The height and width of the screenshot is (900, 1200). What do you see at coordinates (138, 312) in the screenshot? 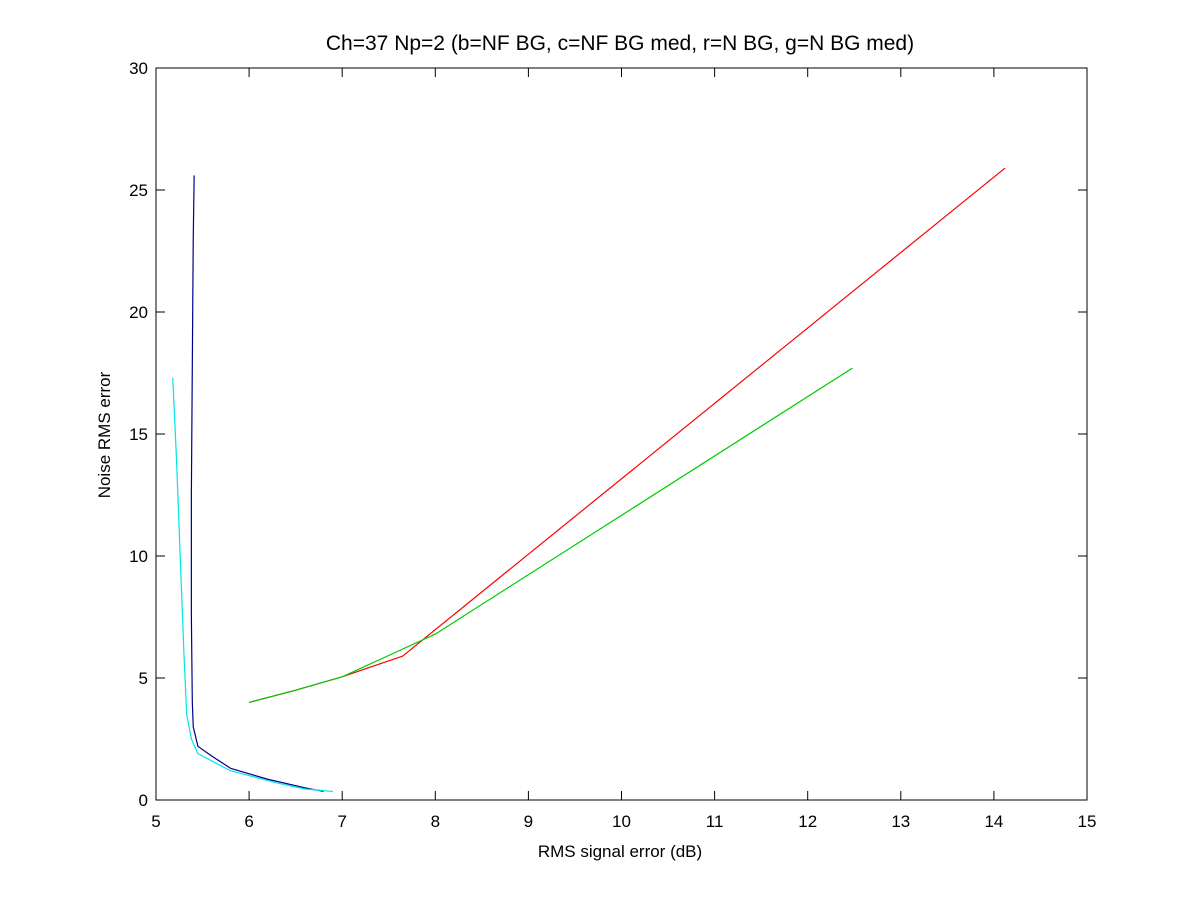
I see `y-tick-label: 20` at bounding box center [138, 312].